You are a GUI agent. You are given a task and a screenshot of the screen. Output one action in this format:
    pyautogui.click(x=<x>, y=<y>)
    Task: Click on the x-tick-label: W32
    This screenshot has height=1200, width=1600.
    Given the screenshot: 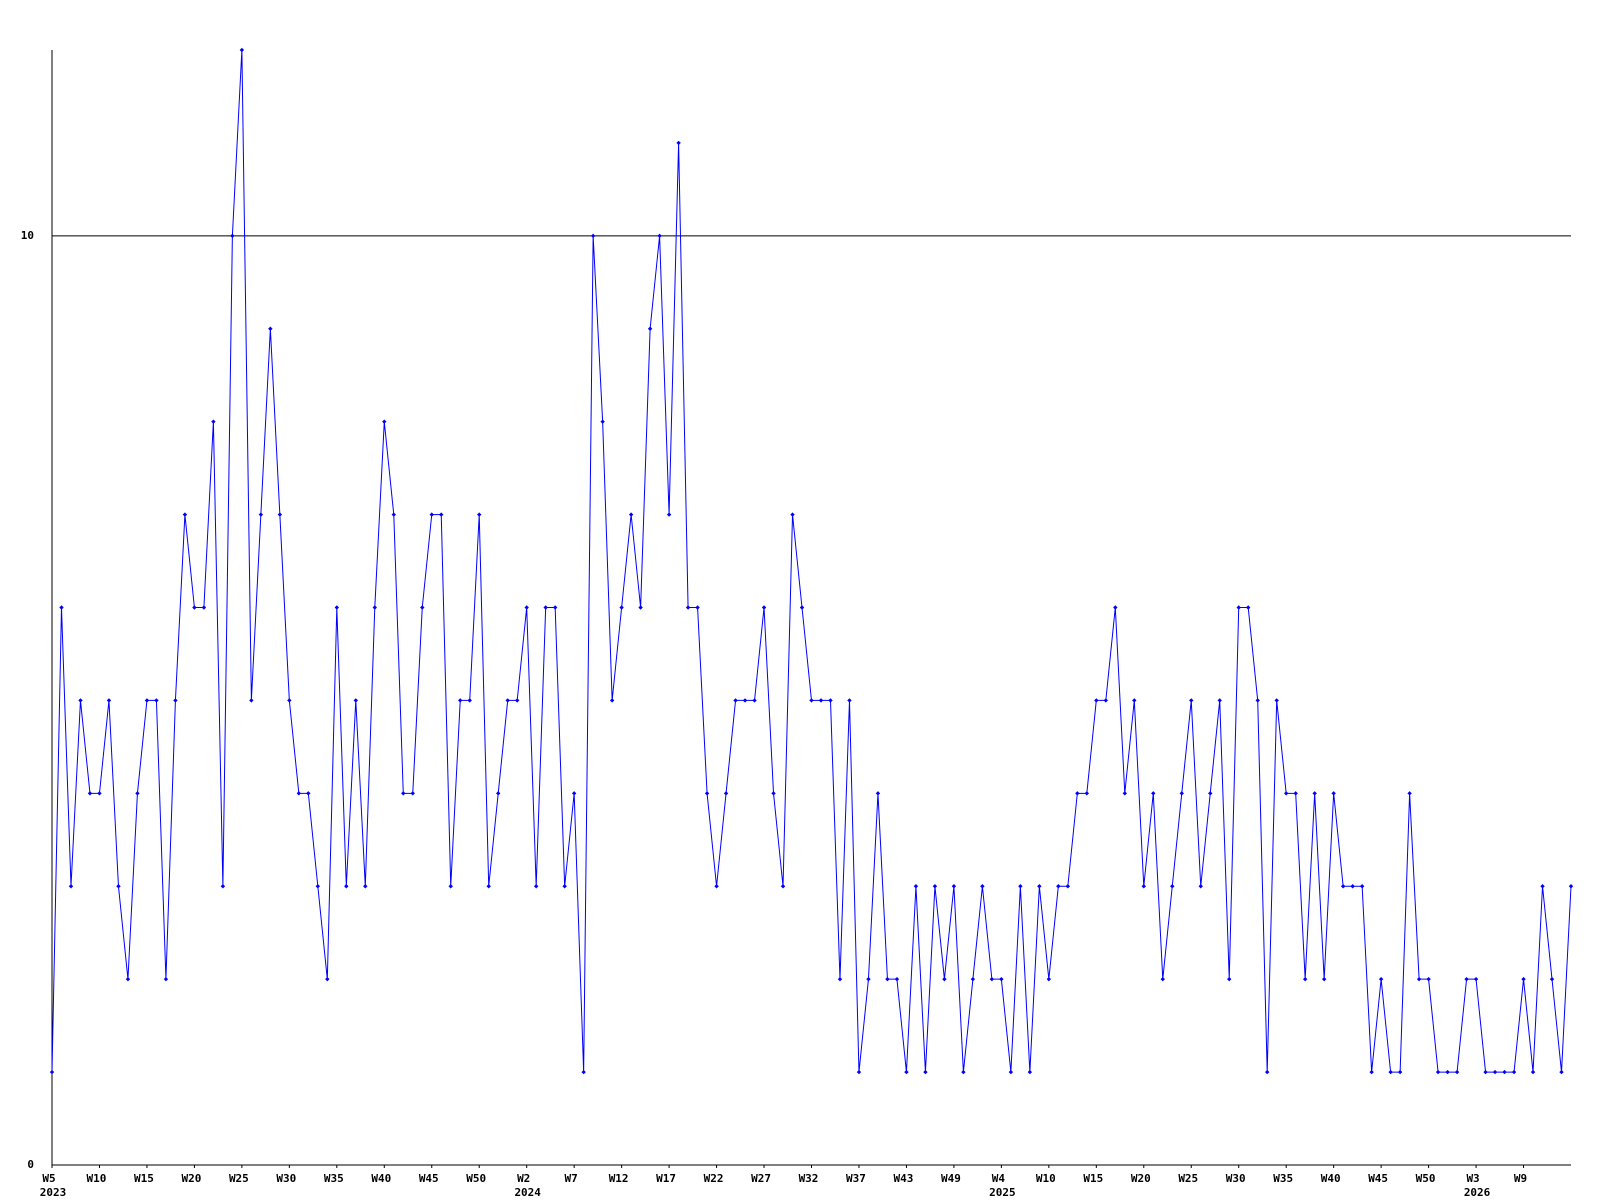 What is the action you would take?
    pyautogui.click(x=809, y=1178)
    